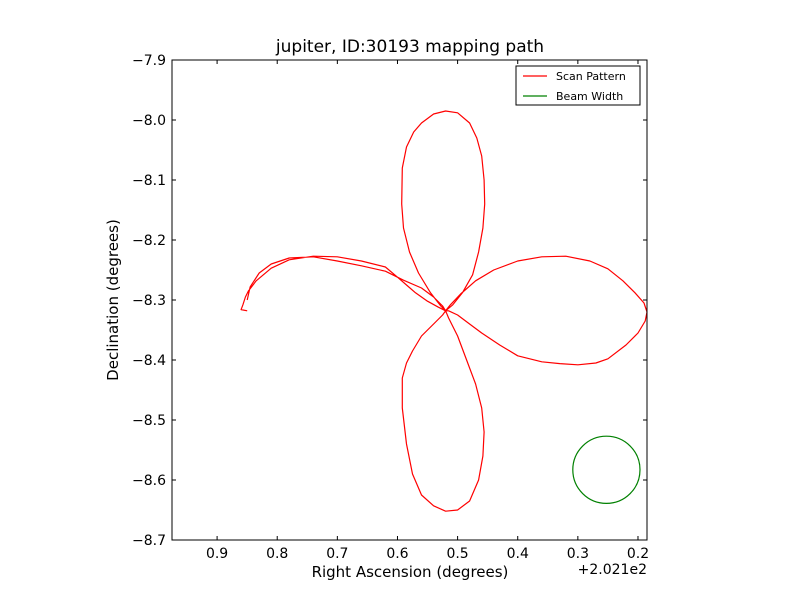 The width and height of the screenshot is (800, 600). What do you see at coordinates (409, 47) in the screenshot?
I see `chart-title: jupiter, ID:30193 mapping path` at bounding box center [409, 47].